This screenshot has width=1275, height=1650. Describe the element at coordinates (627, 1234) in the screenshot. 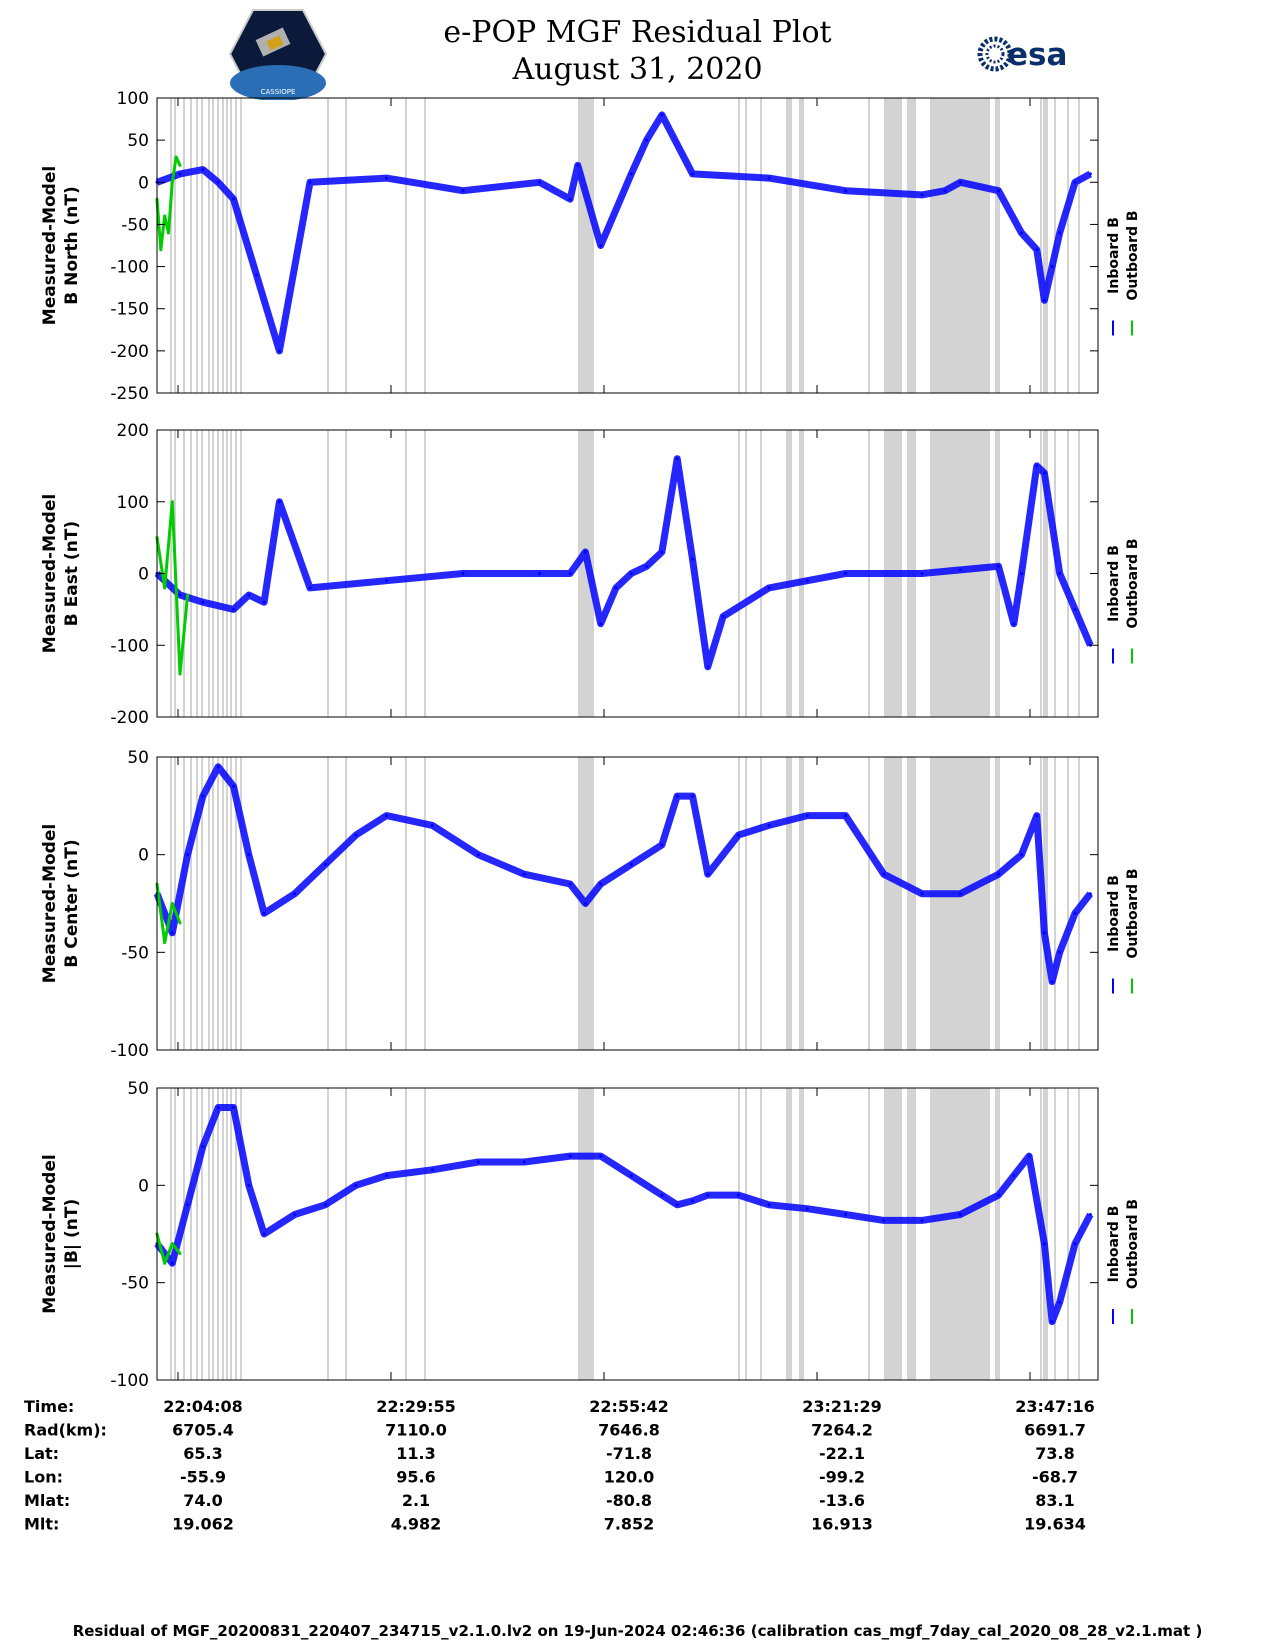

I see `axes-frame` at that location.